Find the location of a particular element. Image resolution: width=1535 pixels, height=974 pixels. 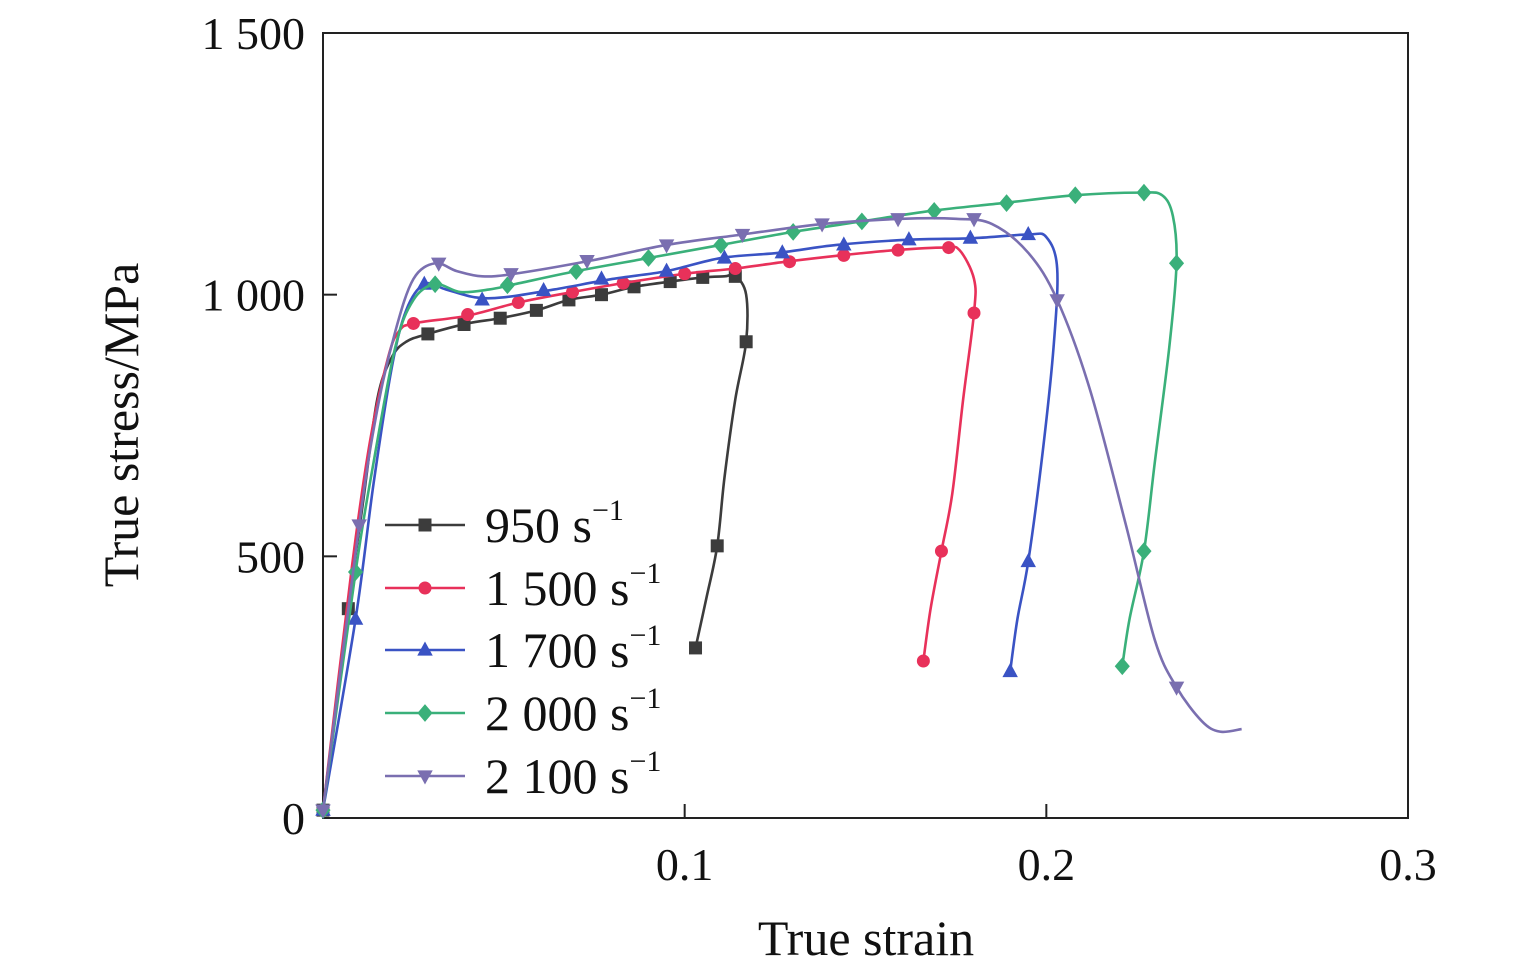

legend-label-text: 1 700 s is located at coordinates (557, 650).